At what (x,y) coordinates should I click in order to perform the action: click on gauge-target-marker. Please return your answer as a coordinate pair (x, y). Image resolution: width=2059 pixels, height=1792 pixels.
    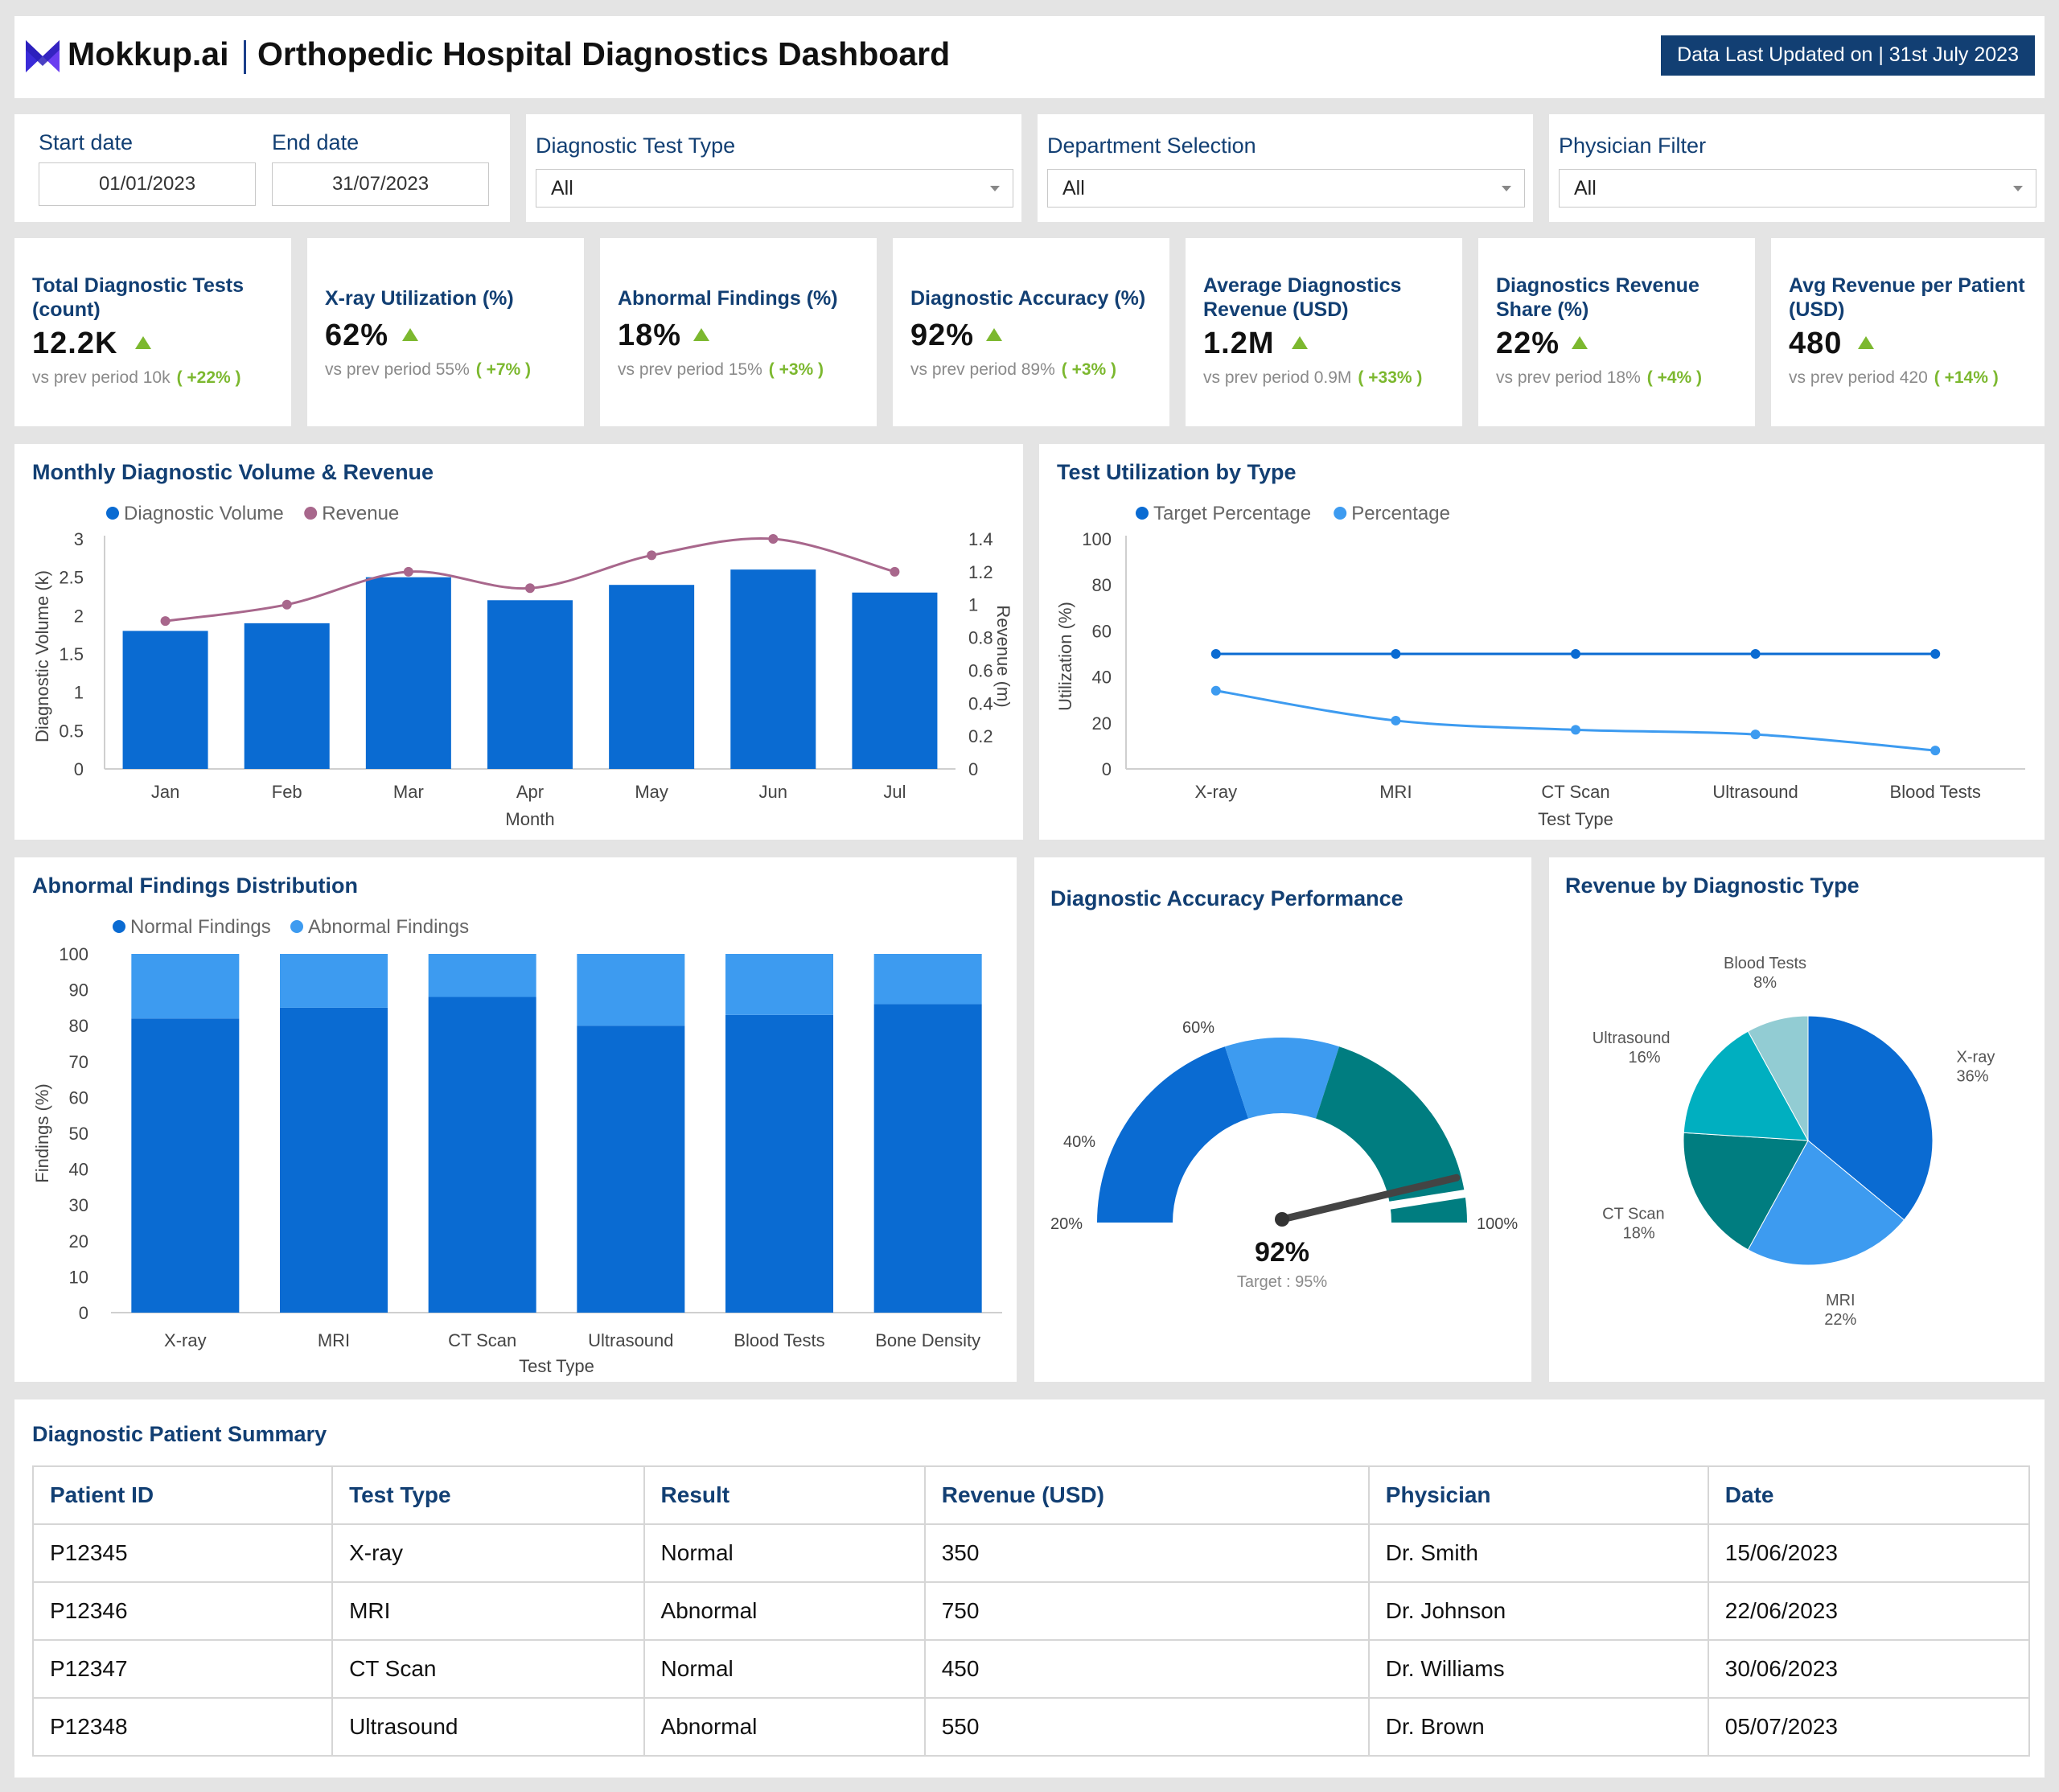
    Looking at the image, I should click on (1427, 1199).